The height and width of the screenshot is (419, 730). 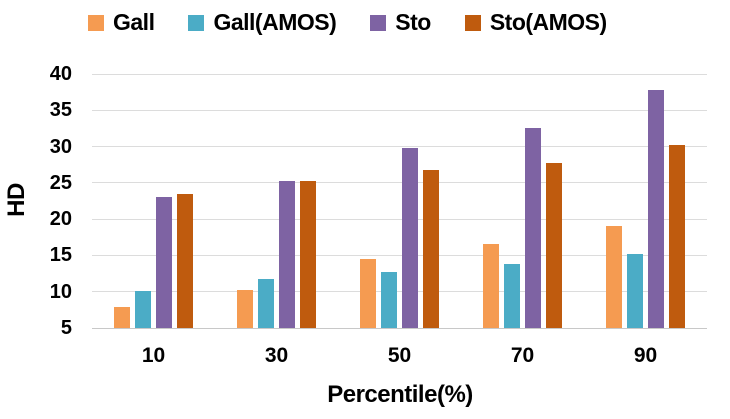 I want to click on legend-label-sto-amos: Sto(AMOS), so click(x=548, y=22).